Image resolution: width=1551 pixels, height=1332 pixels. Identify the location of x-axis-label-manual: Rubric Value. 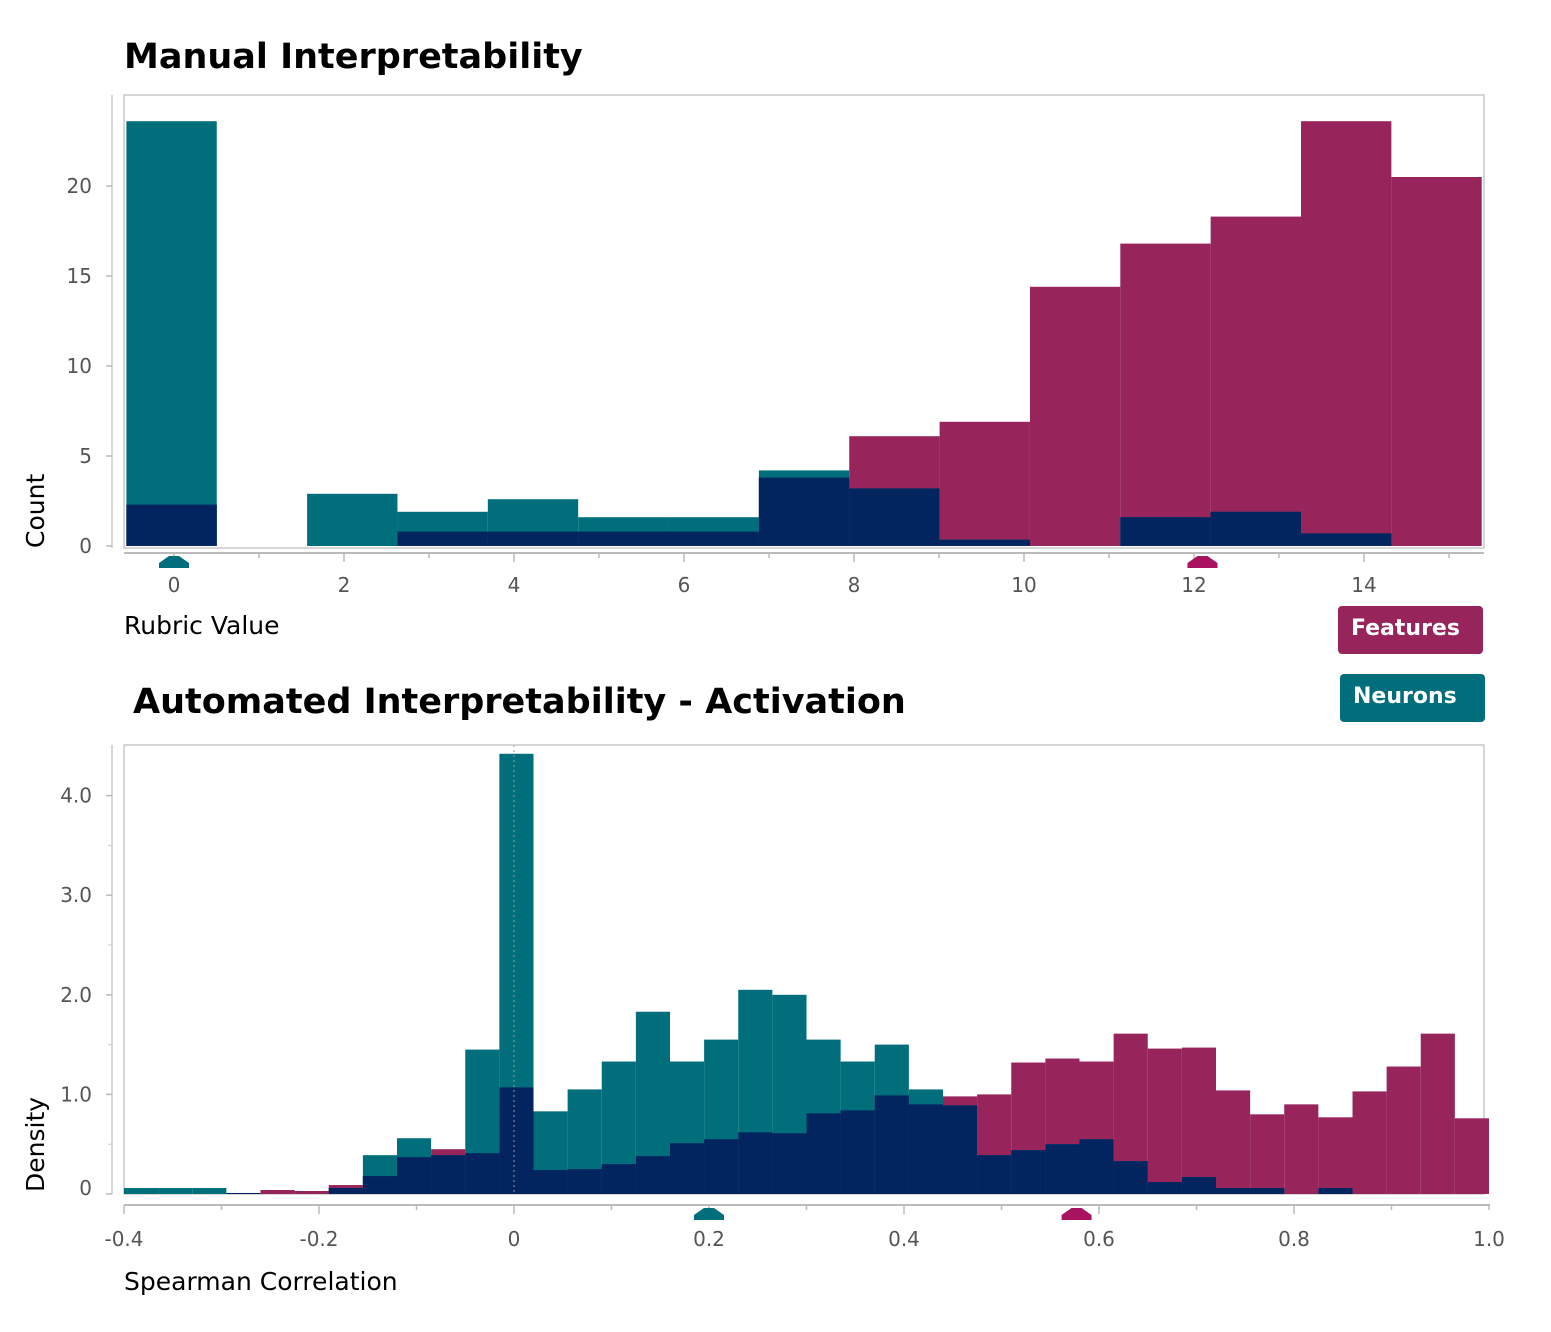
(202, 625).